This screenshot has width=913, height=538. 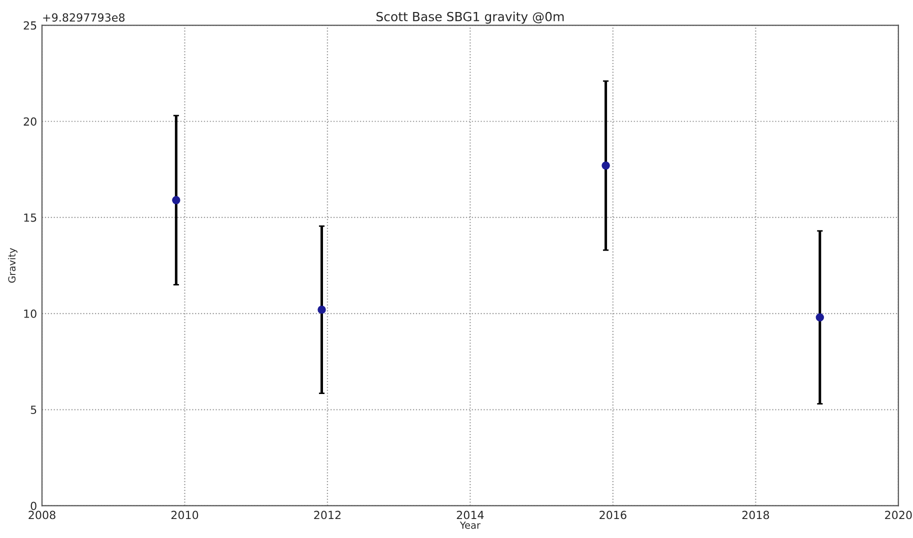 What do you see at coordinates (184, 515) in the screenshot?
I see `x-tick-label: 2010` at bounding box center [184, 515].